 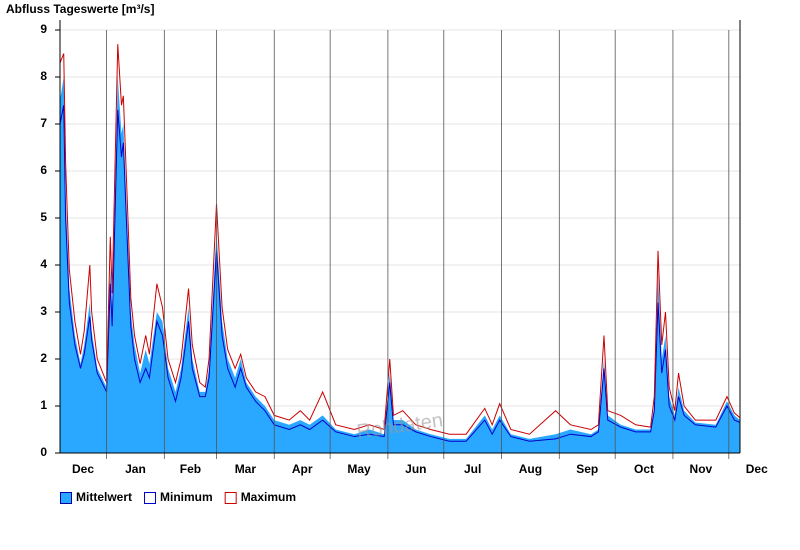 I want to click on y-tick-label: 7, so click(x=43, y=123).